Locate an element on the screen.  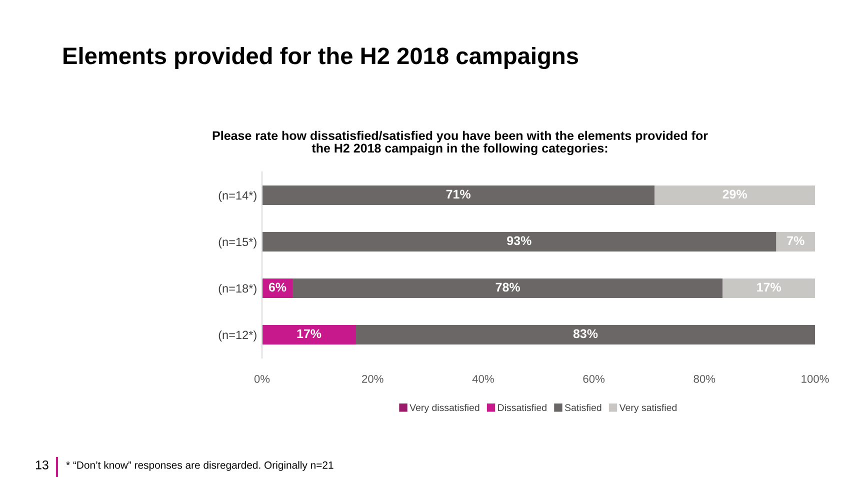
data-label: 7% is located at coordinates (795, 241).